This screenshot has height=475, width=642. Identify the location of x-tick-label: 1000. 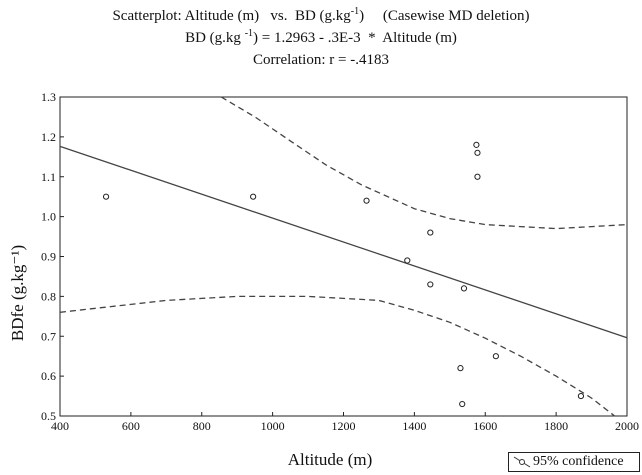
(273, 426).